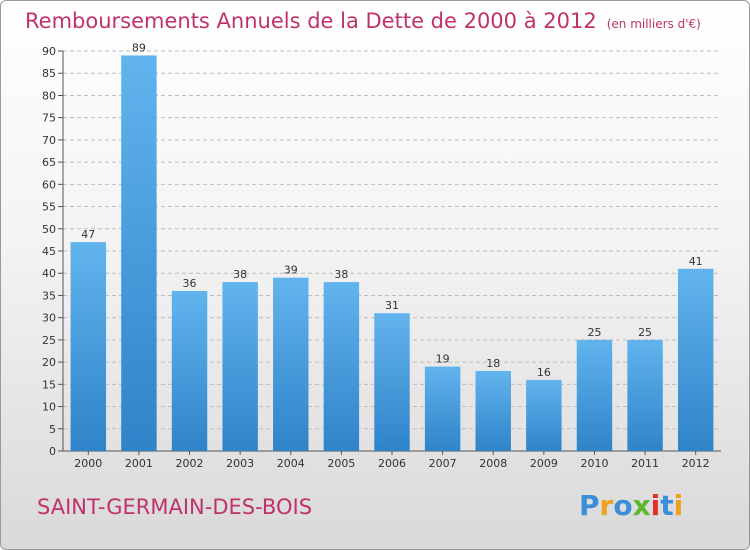 This screenshot has width=750, height=550. What do you see at coordinates (544, 372) in the screenshot?
I see `bar-value-label: 16` at bounding box center [544, 372].